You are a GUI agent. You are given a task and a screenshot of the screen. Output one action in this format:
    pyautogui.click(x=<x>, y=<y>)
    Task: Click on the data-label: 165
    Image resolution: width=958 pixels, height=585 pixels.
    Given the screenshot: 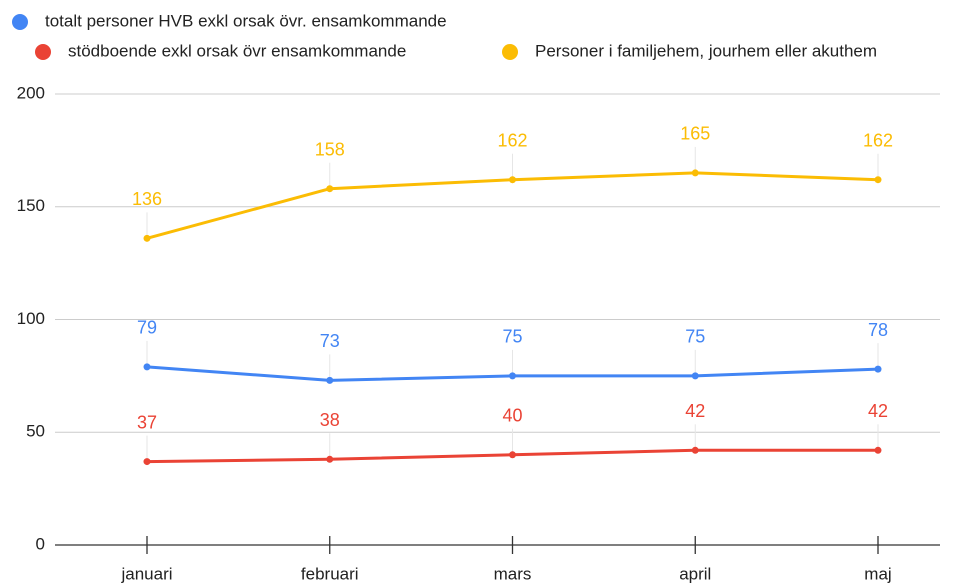 What is the action you would take?
    pyautogui.click(x=695, y=134)
    